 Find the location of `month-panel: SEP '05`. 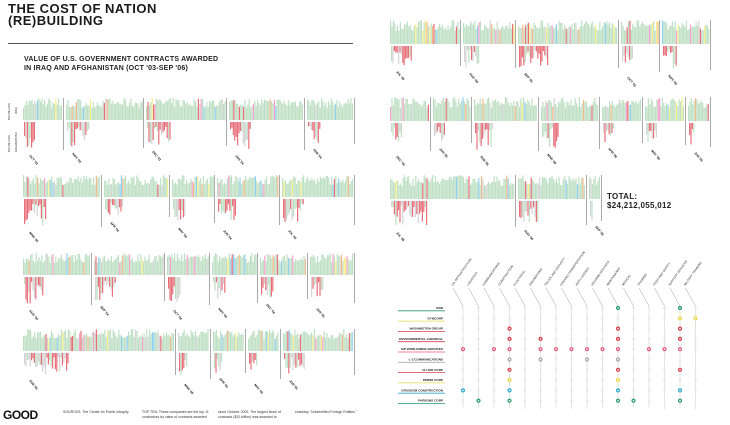

month-panel: SEP '05 is located at coordinates (568, 52).